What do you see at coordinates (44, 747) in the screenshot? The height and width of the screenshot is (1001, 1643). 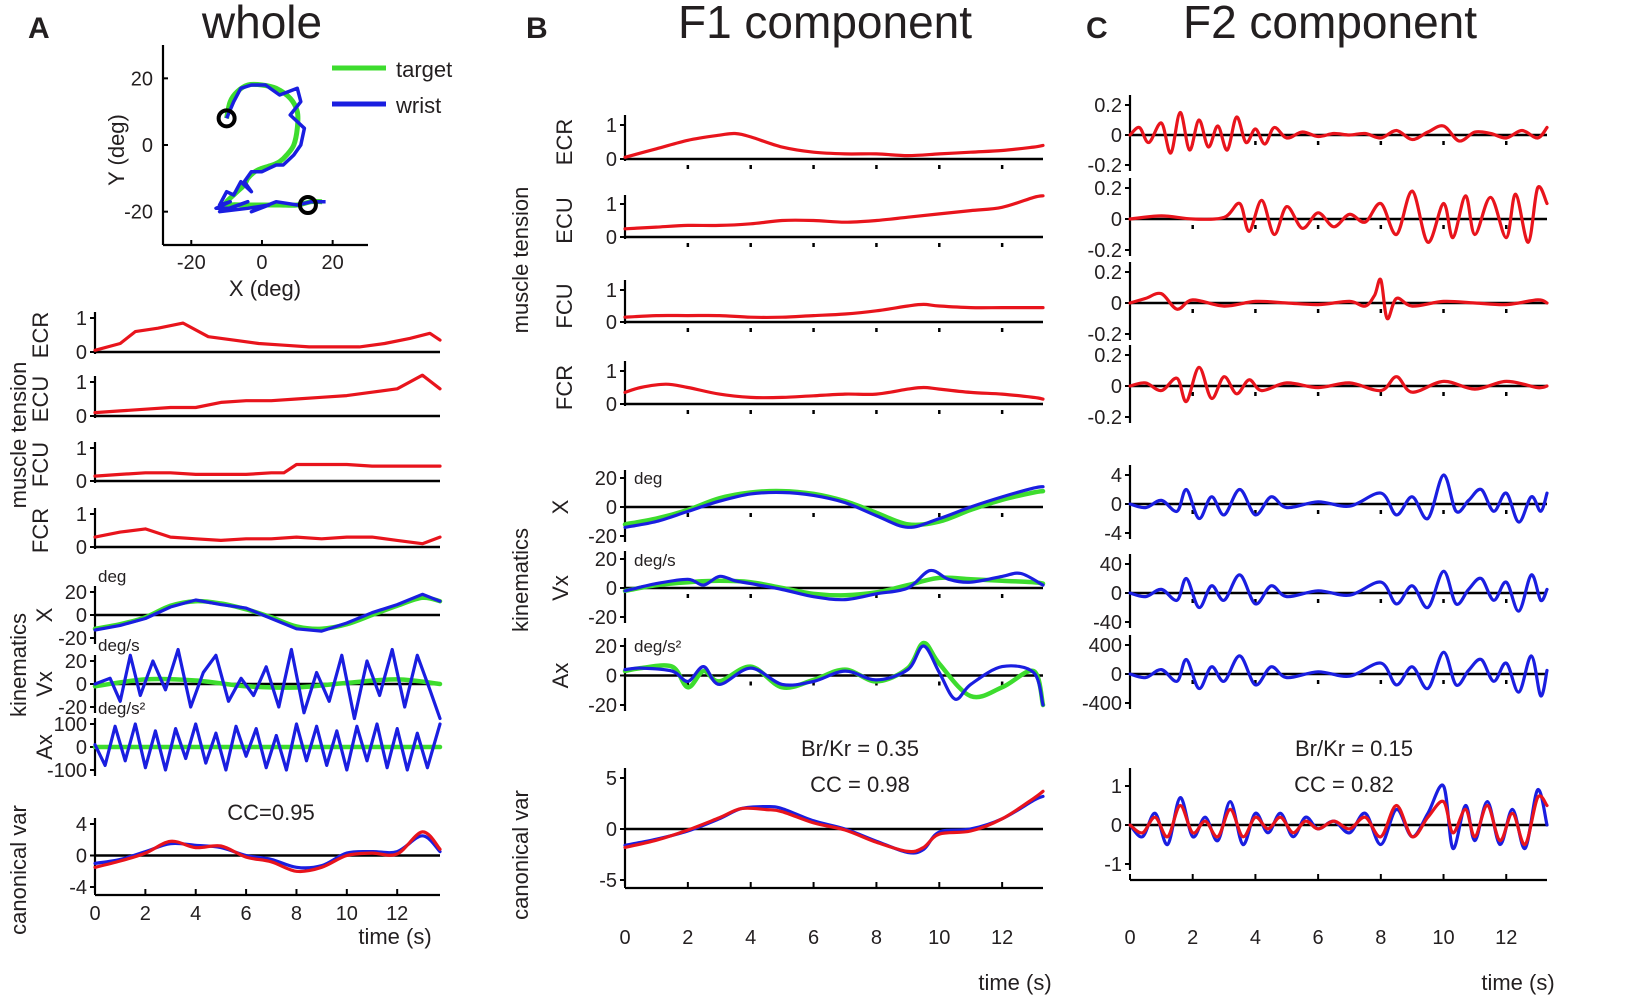 I see `A-Ax-channel-label: Ax` at bounding box center [44, 747].